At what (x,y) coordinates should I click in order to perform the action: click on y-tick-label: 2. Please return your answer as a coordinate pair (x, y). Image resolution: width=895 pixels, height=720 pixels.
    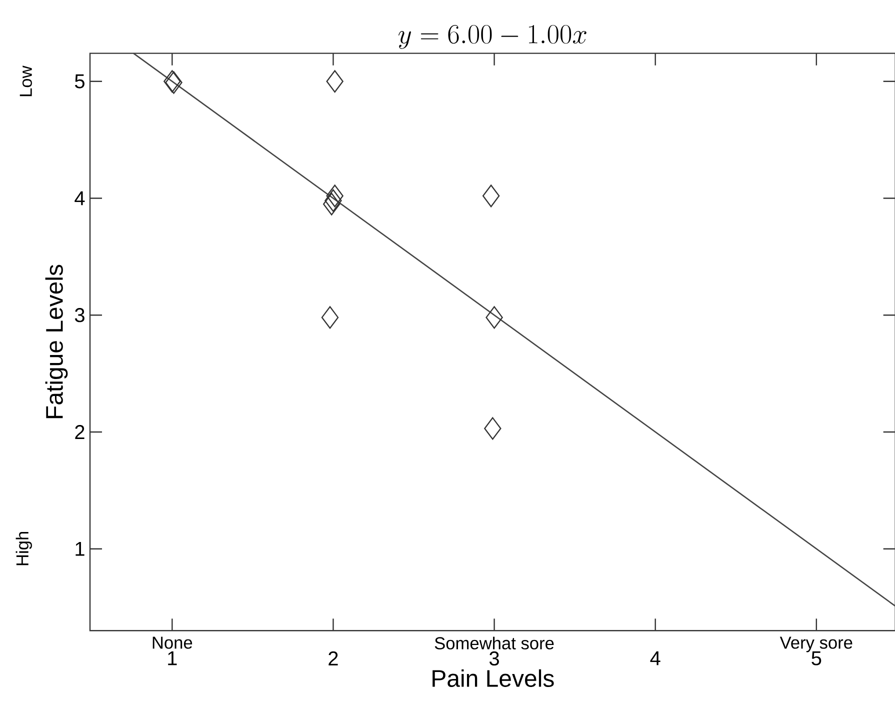
    Looking at the image, I should click on (79, 431).